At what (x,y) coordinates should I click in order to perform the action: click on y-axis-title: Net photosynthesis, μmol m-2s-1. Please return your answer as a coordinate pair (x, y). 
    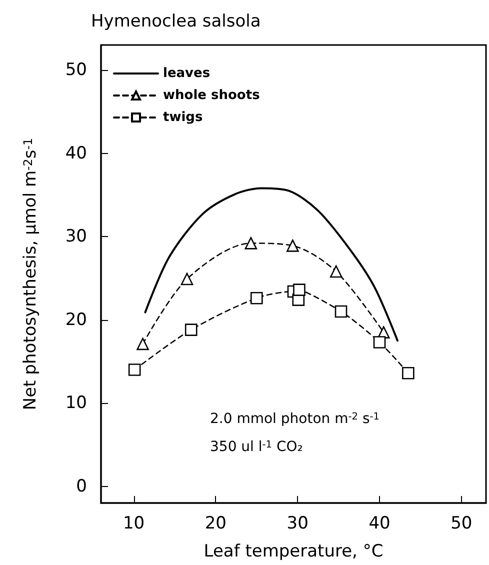
    Looking at the image, I should click on (30, 274).